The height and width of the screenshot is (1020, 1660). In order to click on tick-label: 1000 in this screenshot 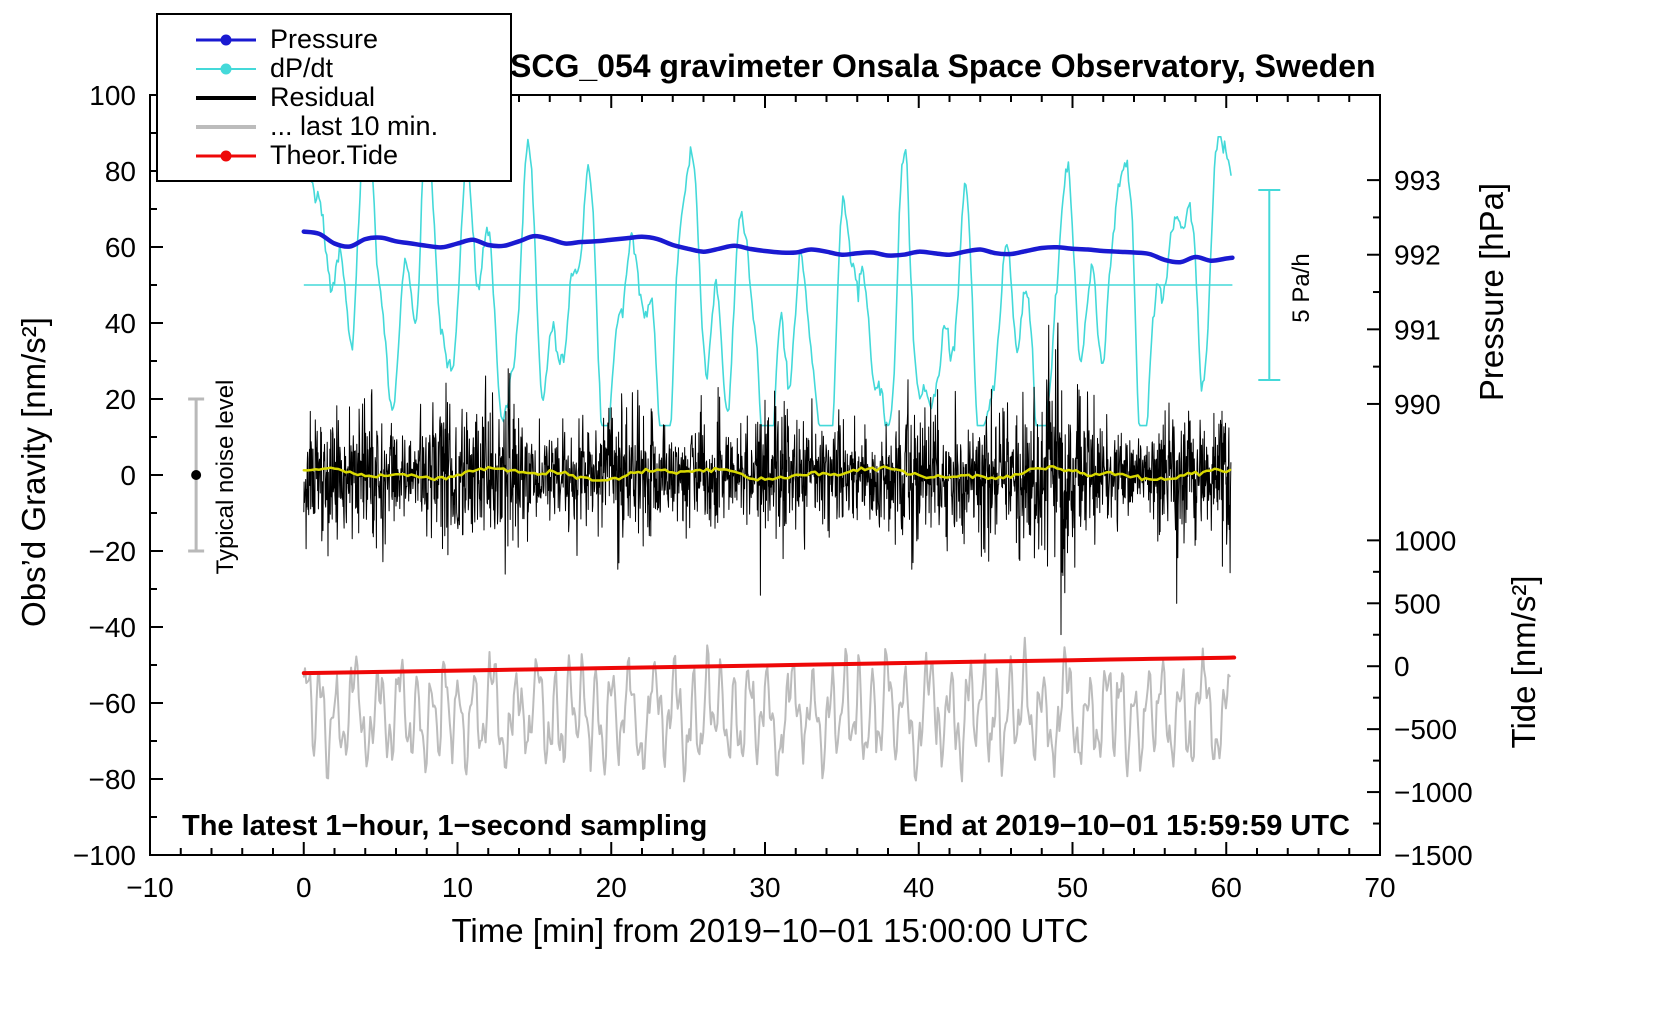, I will do `click(1425, 540)`.